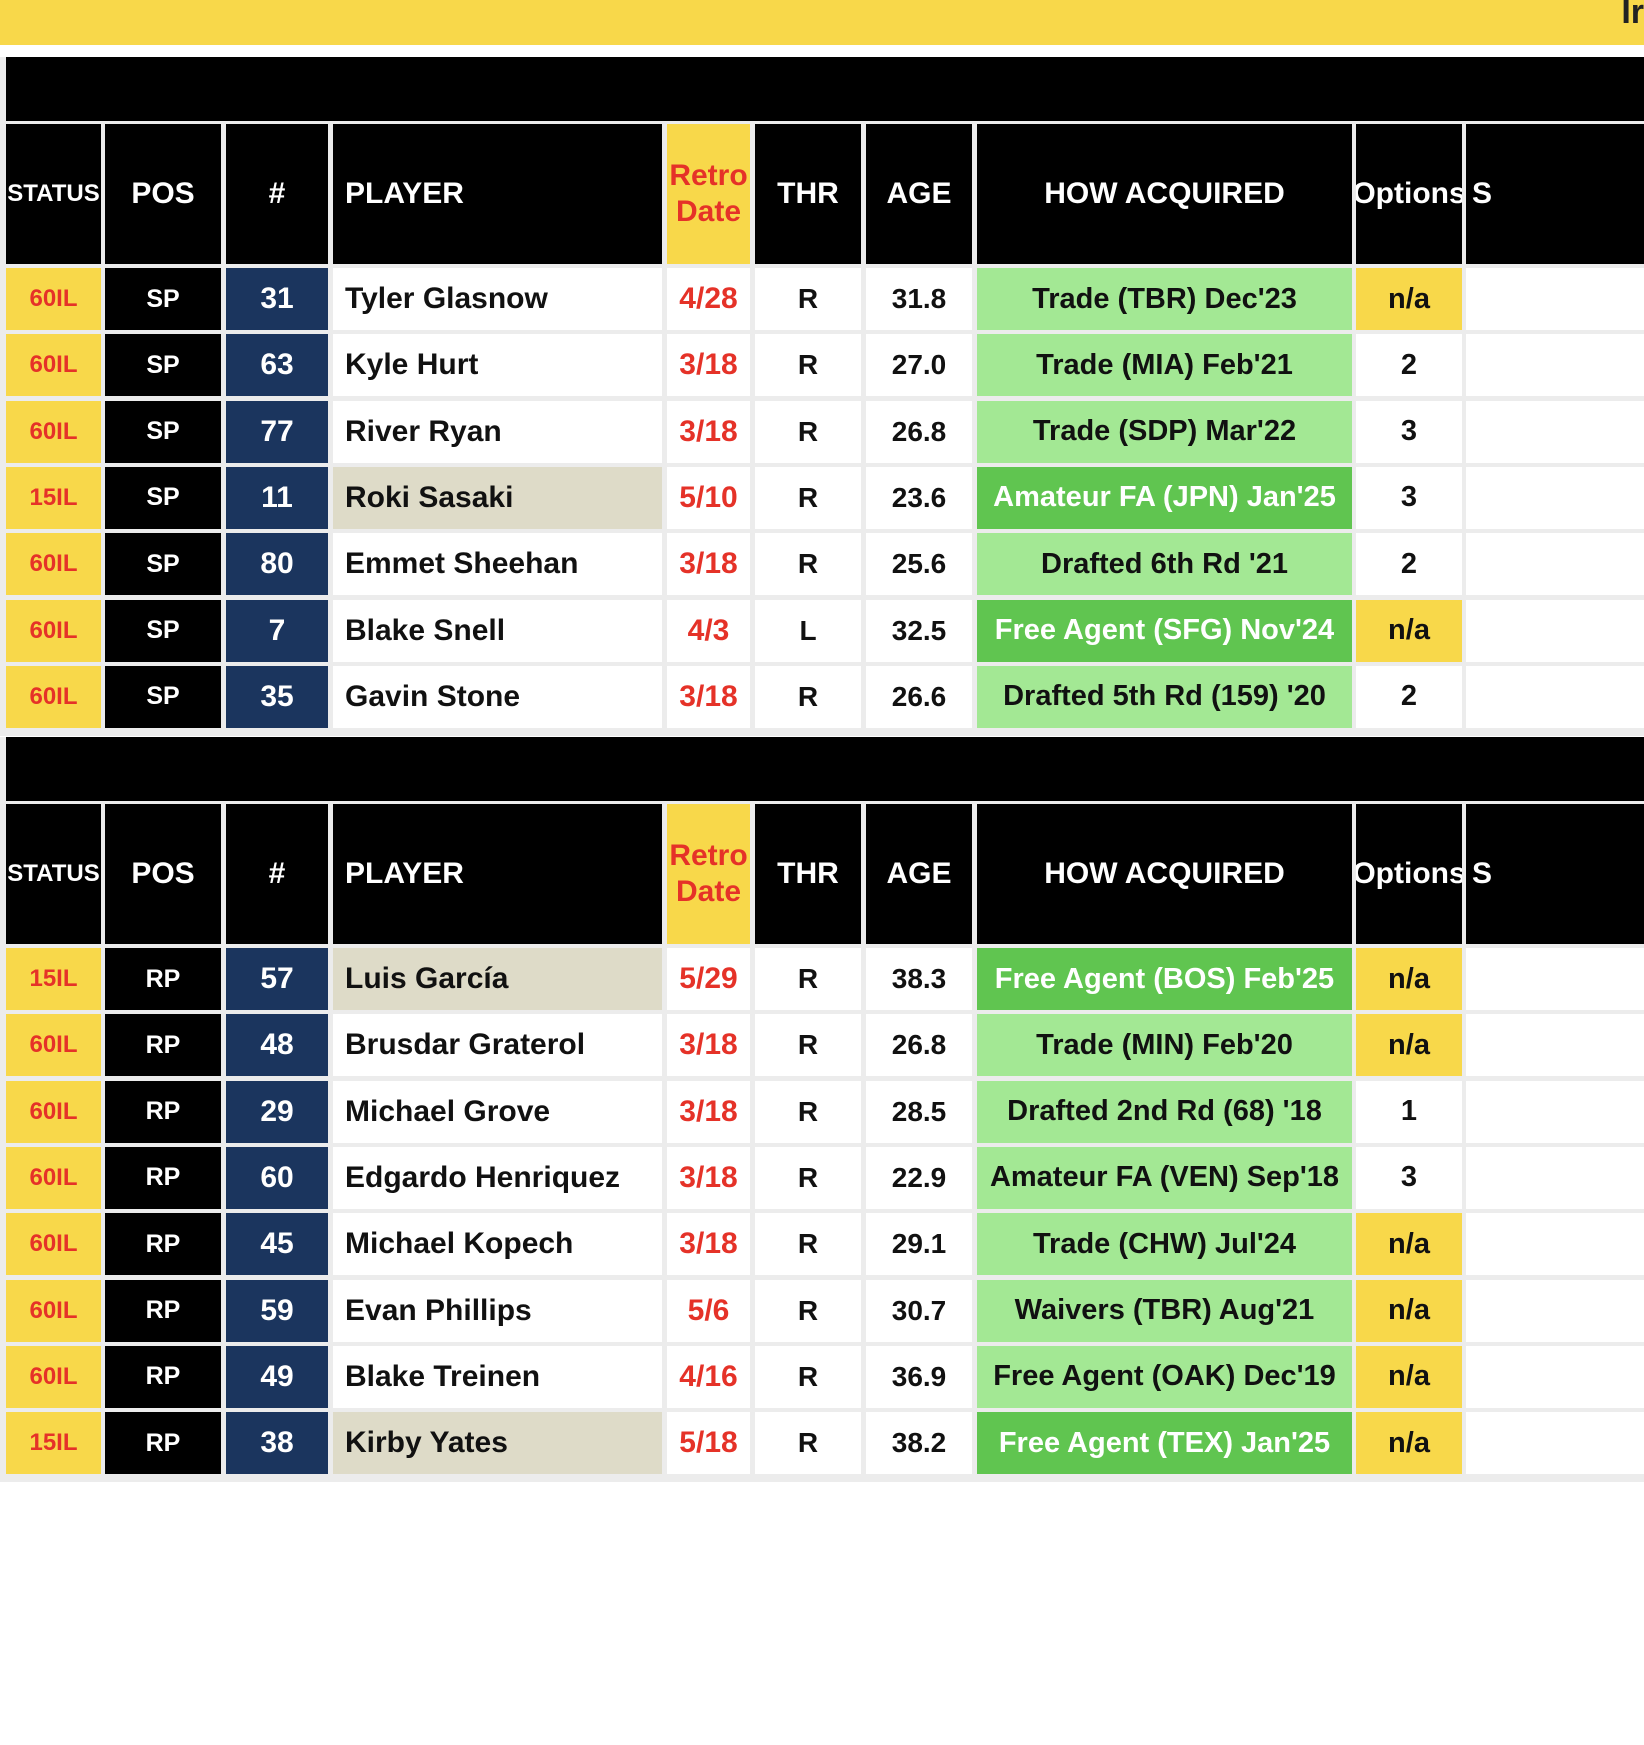 This screenshot has height=1745, width=1644. Describe the element at coordinates (53, 1443) in the screenshot. I see `status-badge: 15IL` at that location.